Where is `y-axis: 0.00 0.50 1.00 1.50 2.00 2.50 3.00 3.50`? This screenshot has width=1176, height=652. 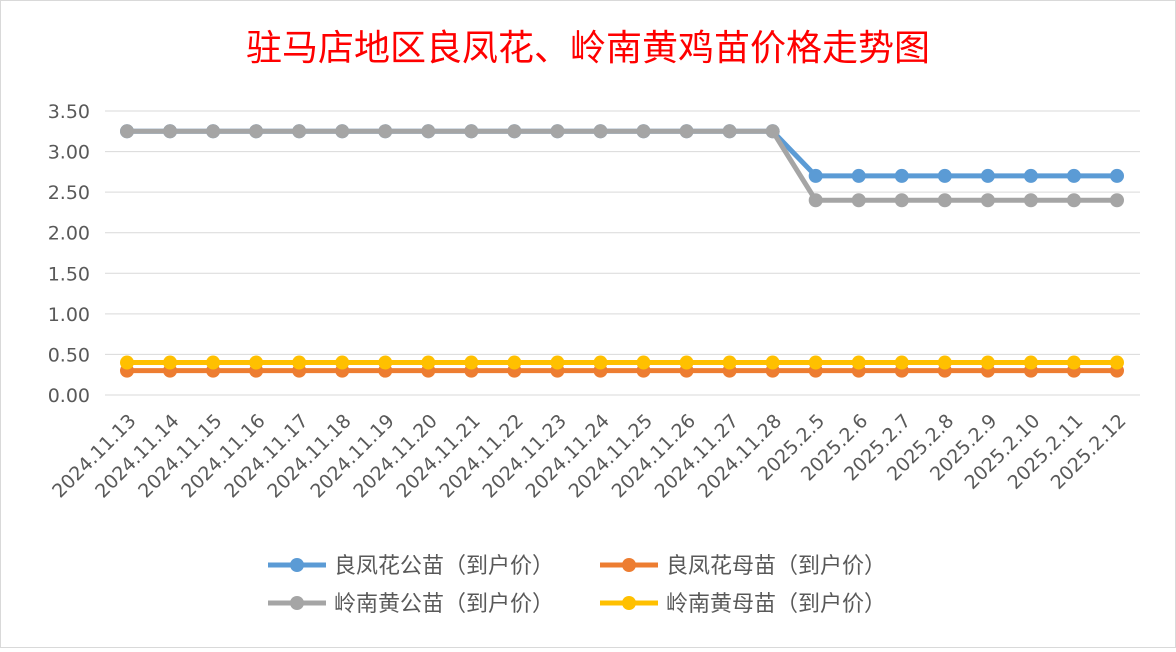
y-axis: 0.00 0.50 1.00 1.50 2.00 2.50 3.00 3.50 is located at coordinates (69, 254).